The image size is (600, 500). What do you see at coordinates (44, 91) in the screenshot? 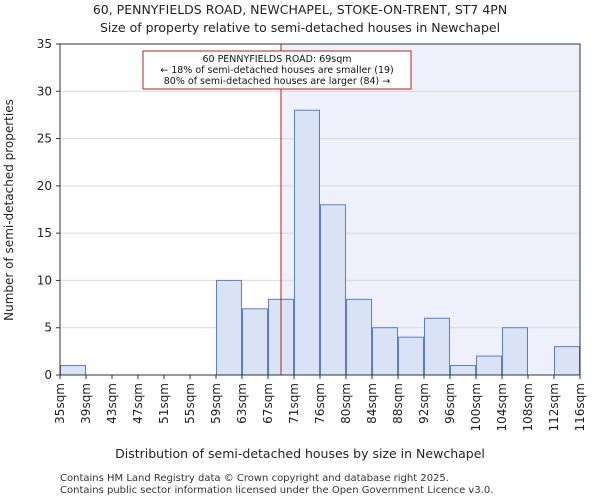
I see `y-tick-label: 30` at bounding box center [44, 91].